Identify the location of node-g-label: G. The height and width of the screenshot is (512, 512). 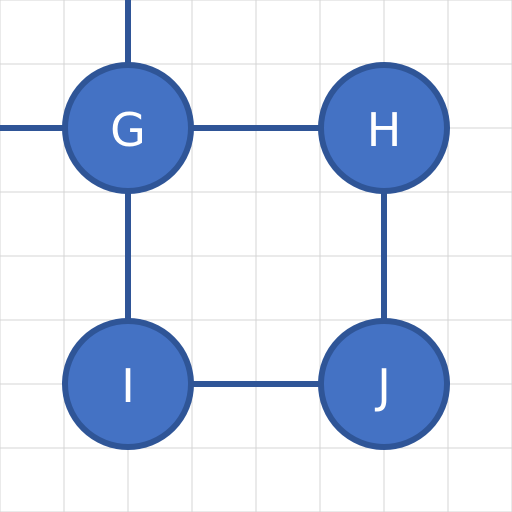
(128, 130).